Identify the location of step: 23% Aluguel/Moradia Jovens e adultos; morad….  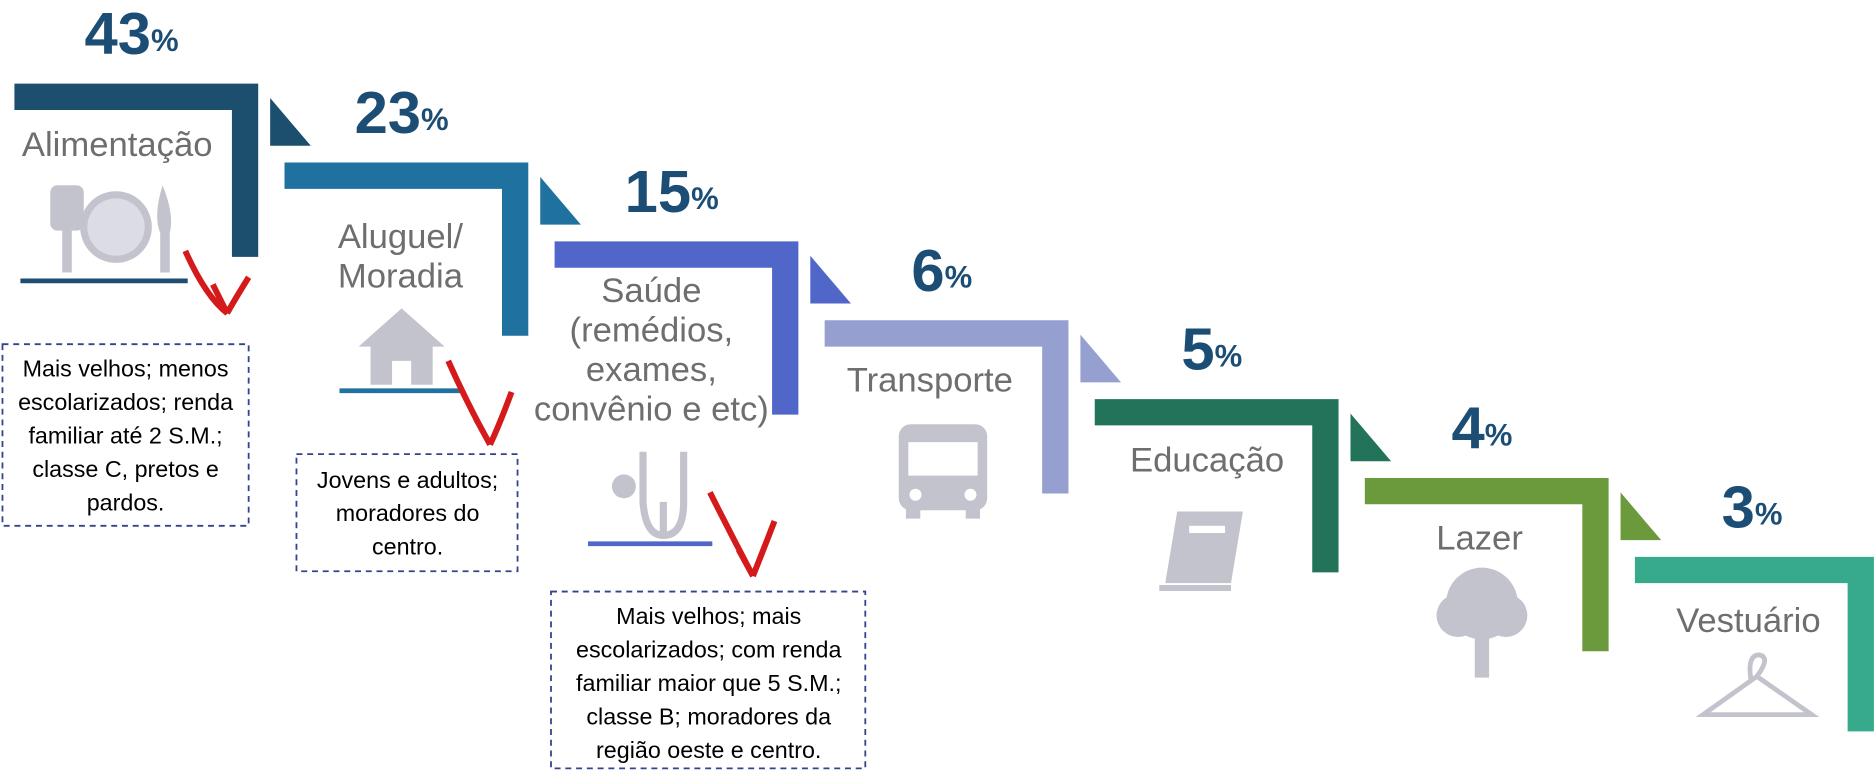
(432, 326).